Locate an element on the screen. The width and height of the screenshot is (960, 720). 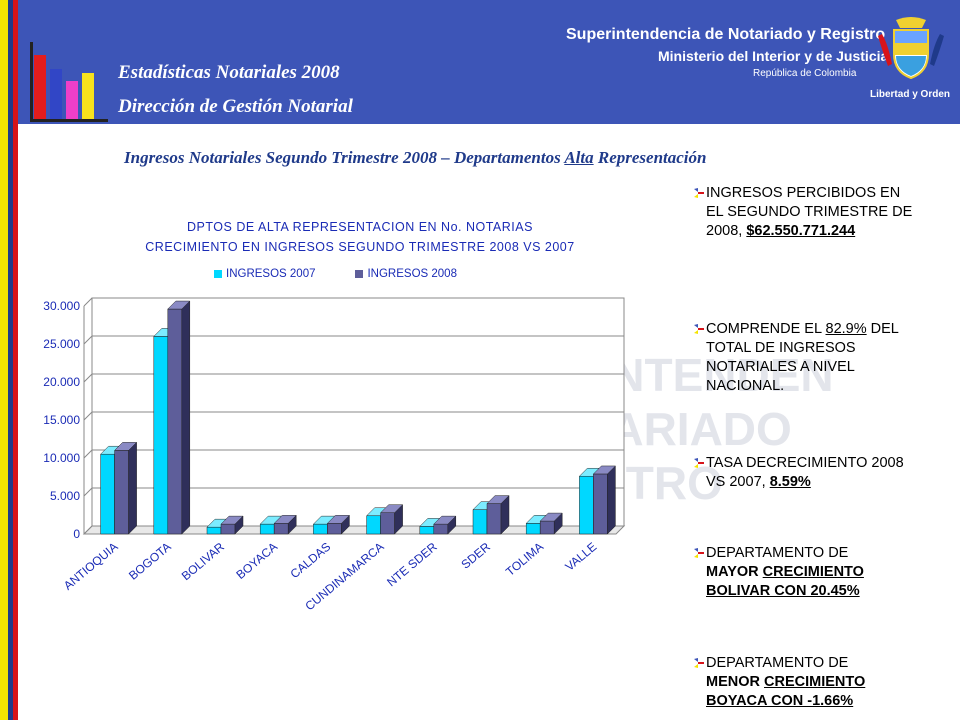
coat-of-arms-icon is located at coordinates (911, 48).